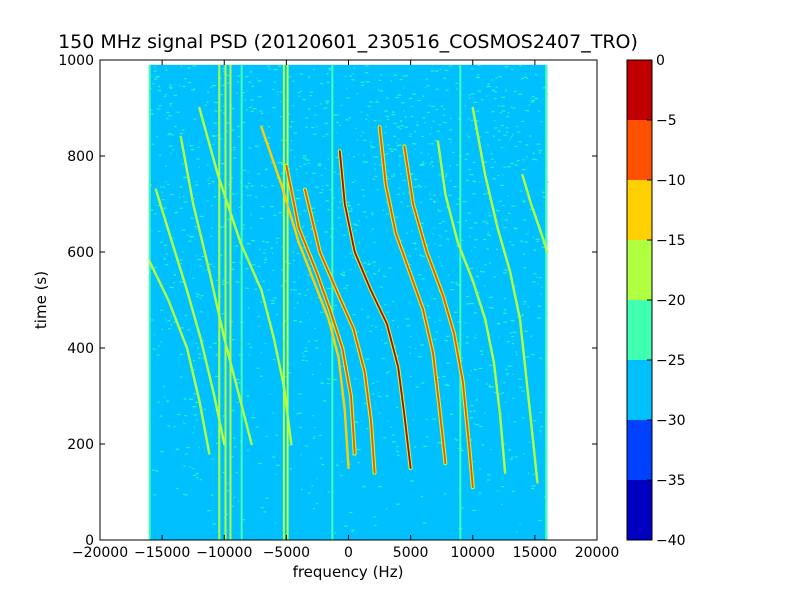 Image resolution: width=800 pixels, height=600 pixels. I want to click on x-tick-label: −20000, so click(100, 553).